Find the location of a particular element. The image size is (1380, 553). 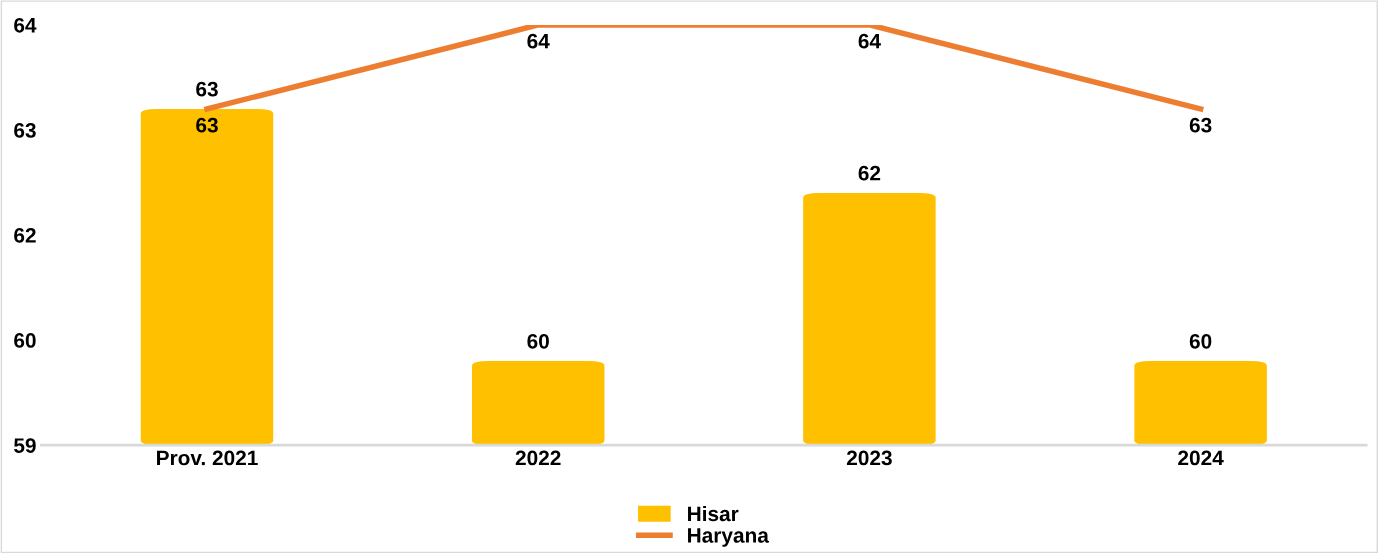

legend-label: Hisar is located at coordinates (713, 513).